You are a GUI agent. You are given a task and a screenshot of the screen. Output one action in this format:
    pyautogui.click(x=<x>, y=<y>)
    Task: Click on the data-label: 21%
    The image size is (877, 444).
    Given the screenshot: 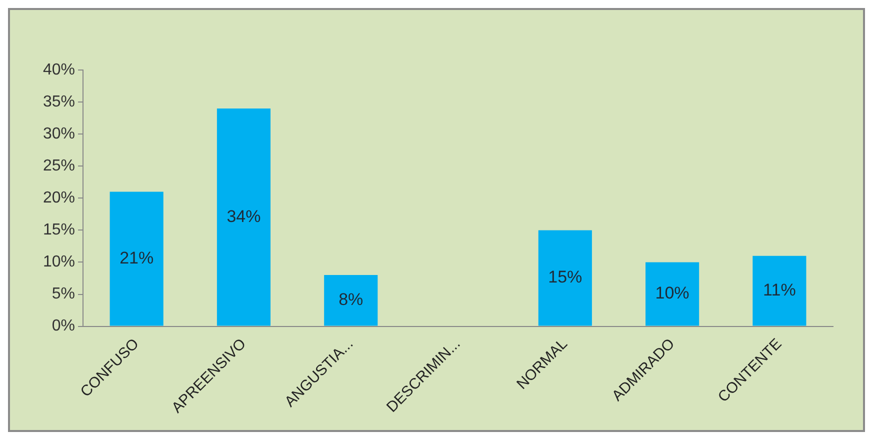 What is the action you would take?
    pyautogui.click(x=137, y=258)
    